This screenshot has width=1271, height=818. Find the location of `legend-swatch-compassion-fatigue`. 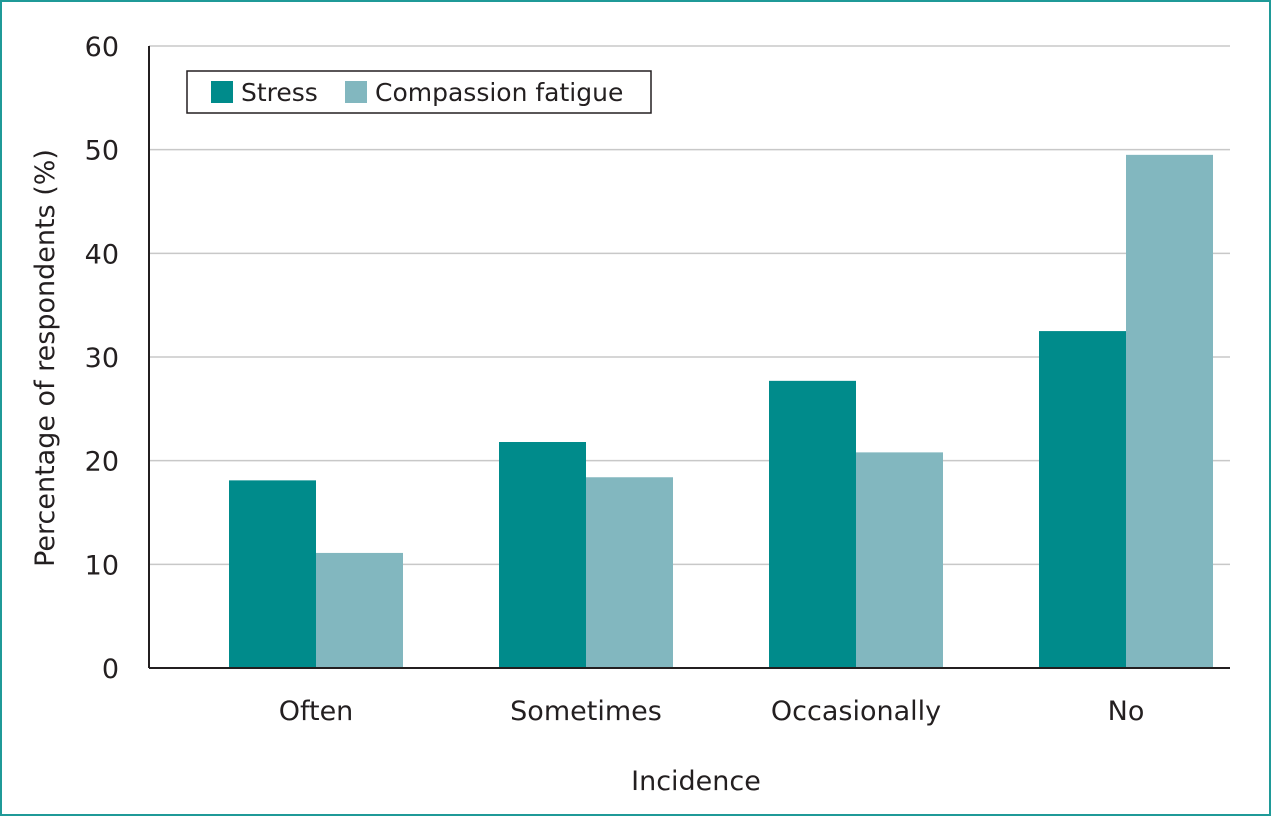

legend-swatch-compassion-fatigue is located at coordinates (356, 92).